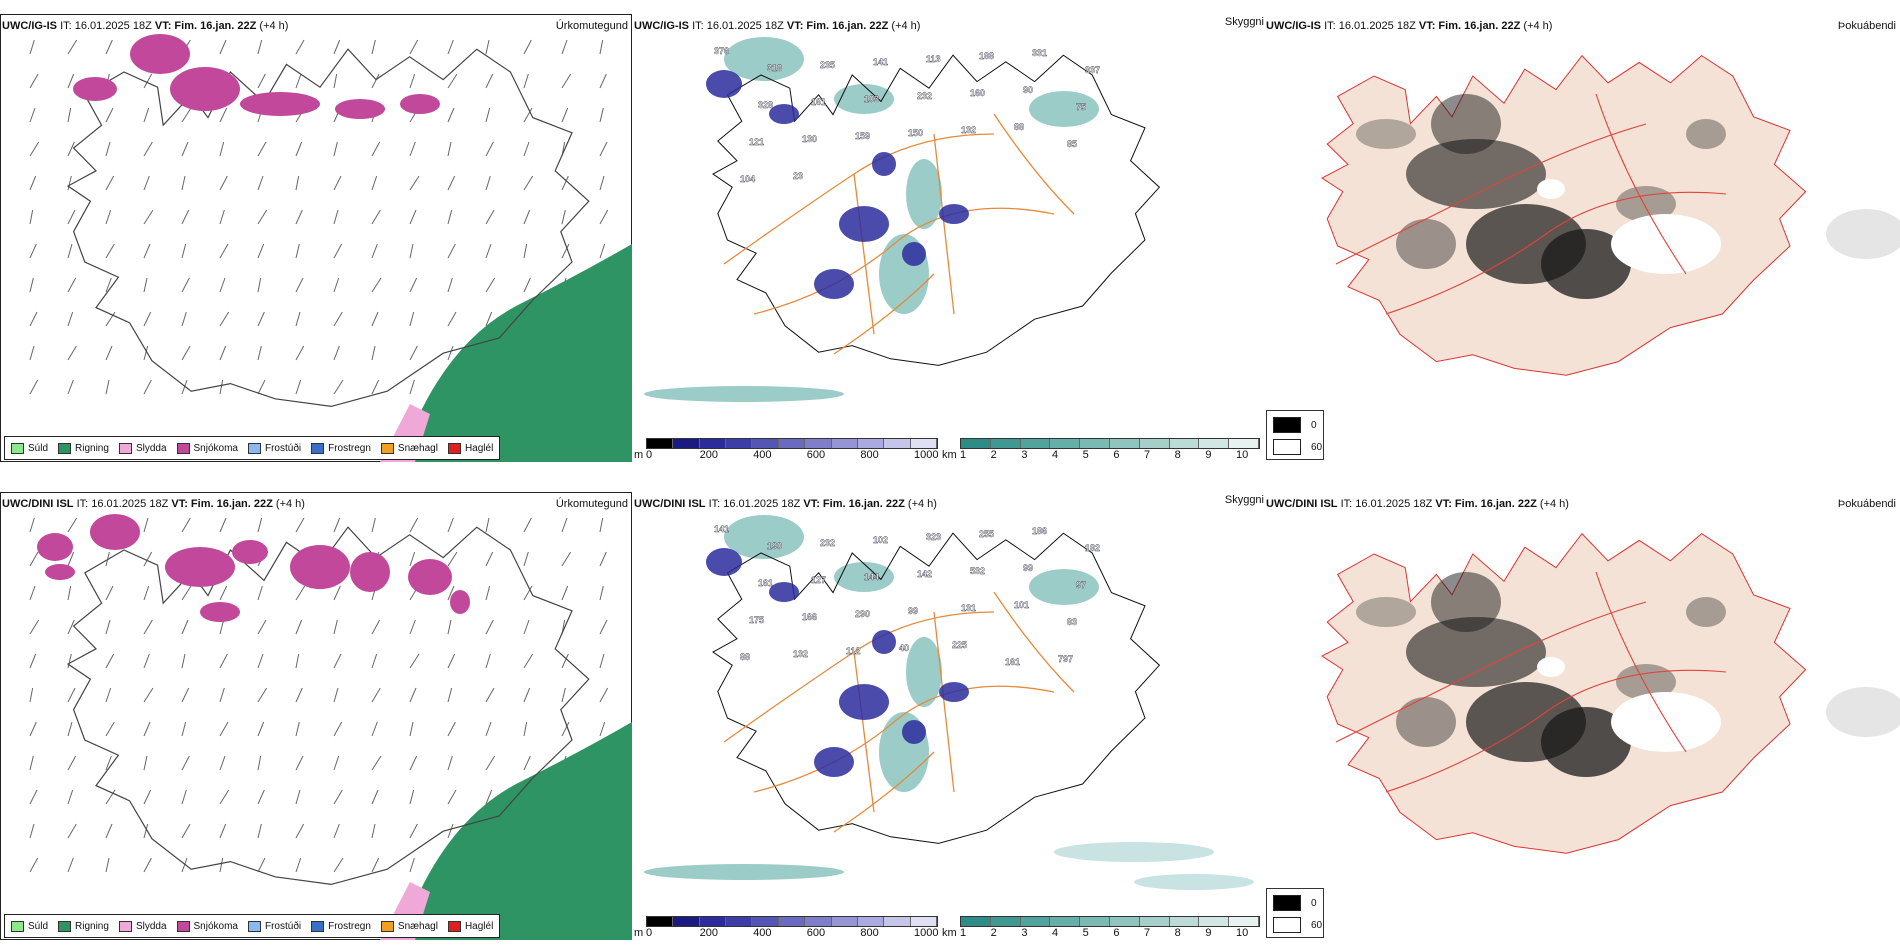  I want to click on cloud-base-label: 101, so click(1021, 605).